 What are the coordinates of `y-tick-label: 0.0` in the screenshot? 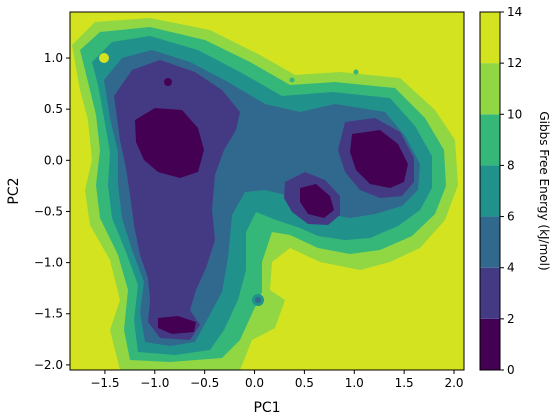 It's located at (53, 160).